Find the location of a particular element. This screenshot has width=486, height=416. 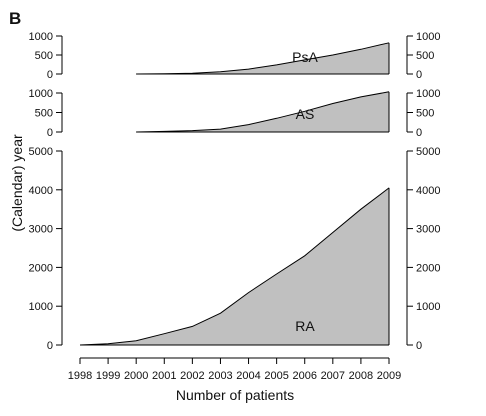

right-tick-label-ra: 0 is located at coordinates (419, 346).